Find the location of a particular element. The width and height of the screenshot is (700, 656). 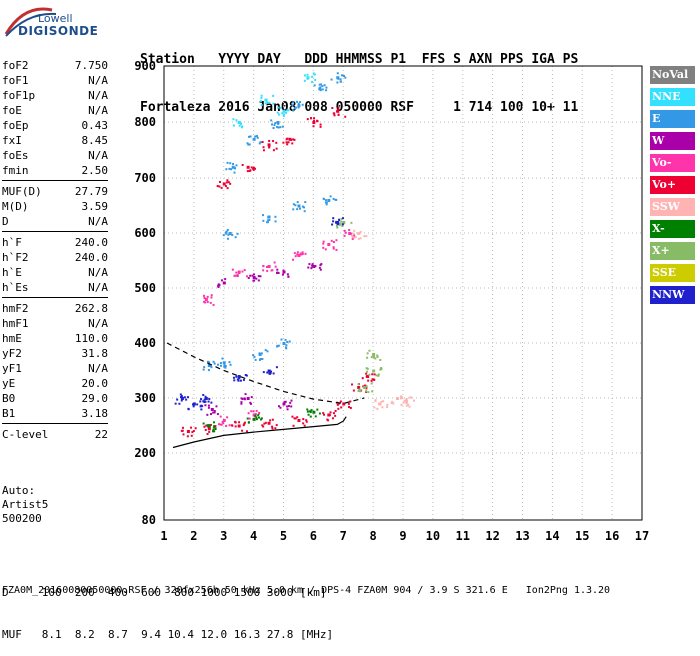

x-tick-label: 4 is located at coordinates (253, 536).